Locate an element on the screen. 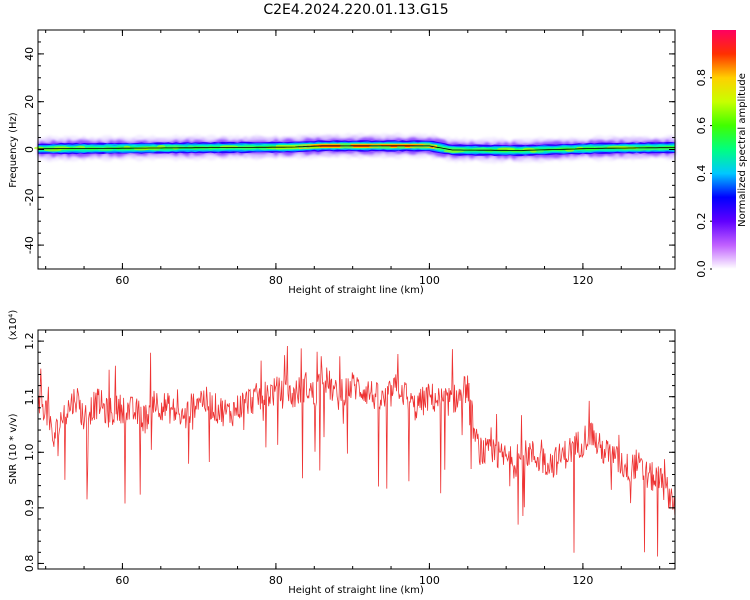 This screenshot has height=600, width=750. colorbar-tick-label: 0.0 is located at coordinates (701, 269).